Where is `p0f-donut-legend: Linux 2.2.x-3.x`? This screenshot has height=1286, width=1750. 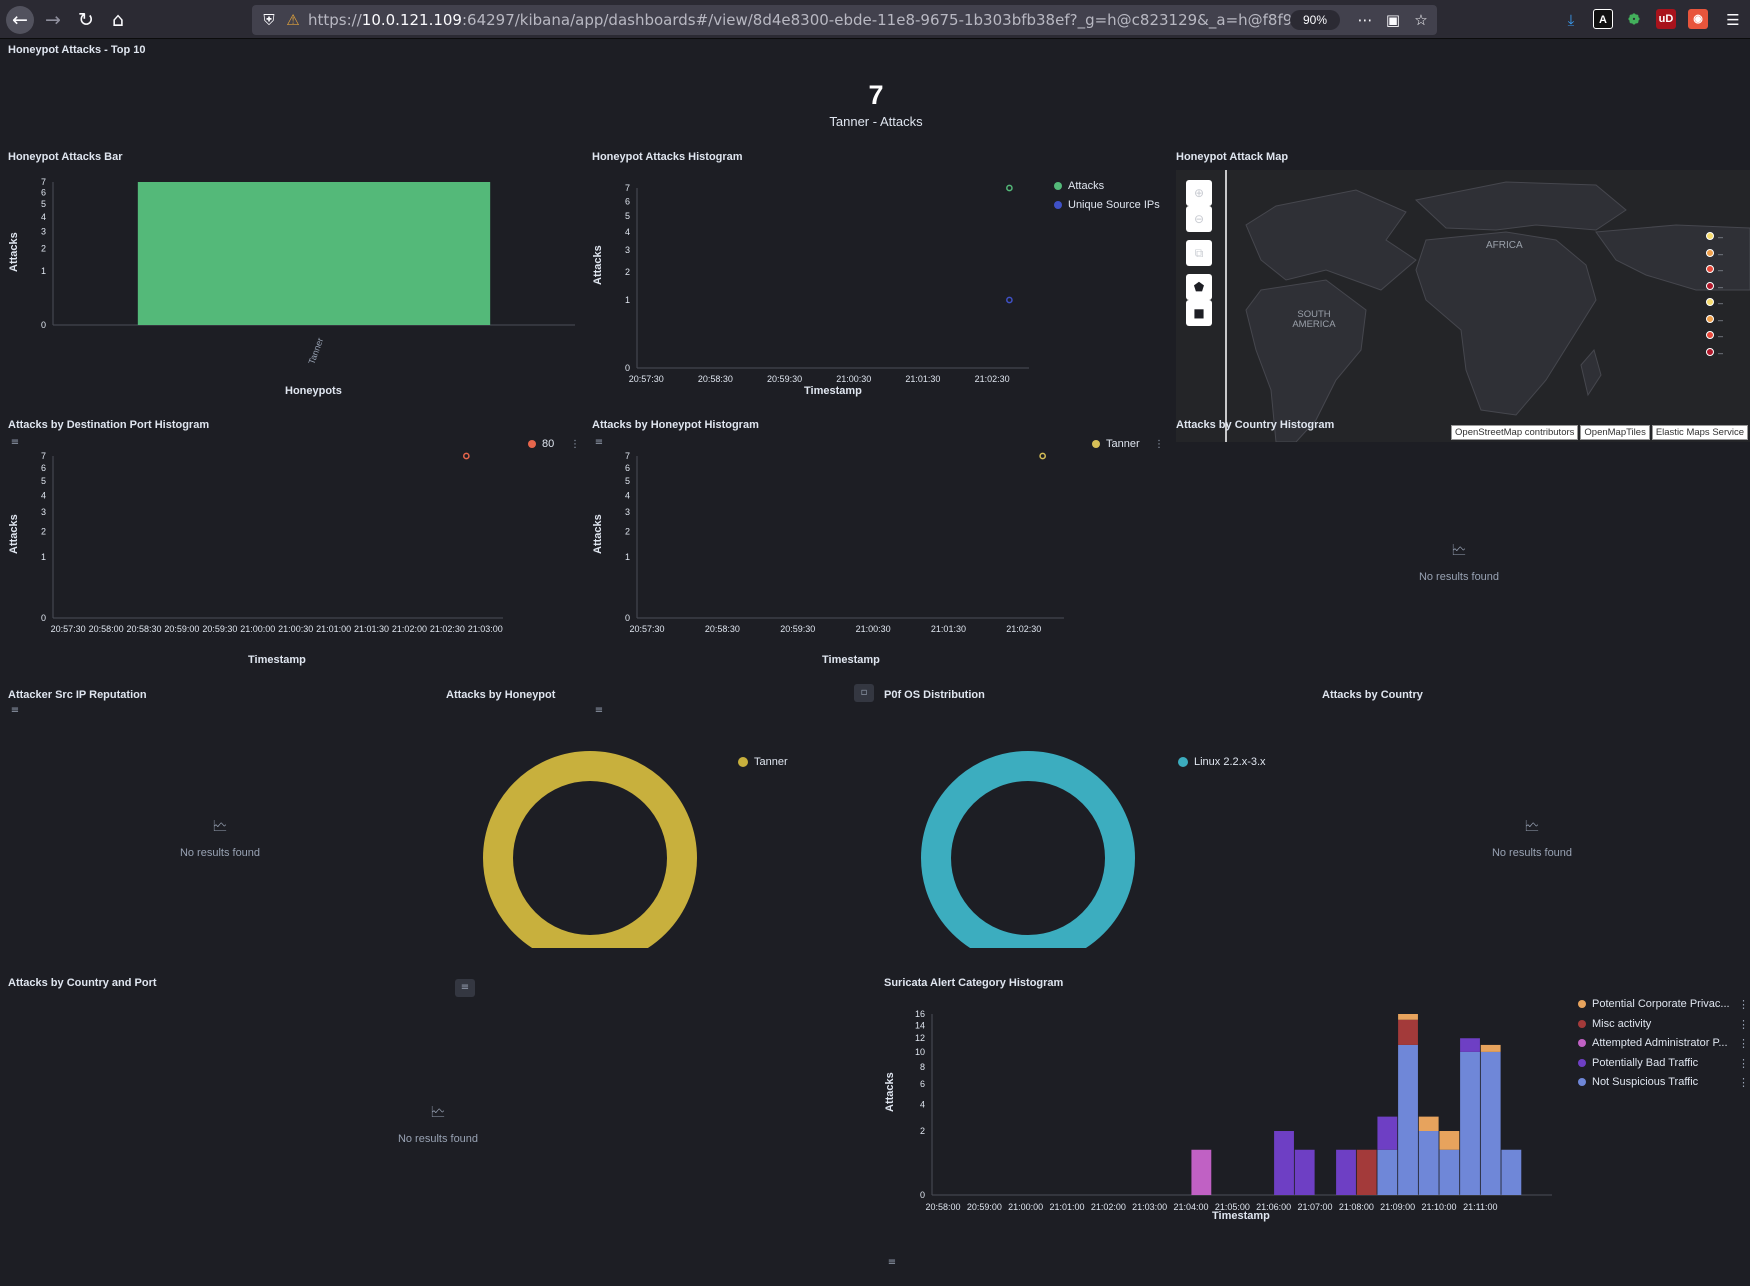 p0f-donut-legend: Linux 2.2.x-3.x is located at coordinates (1243, 766).